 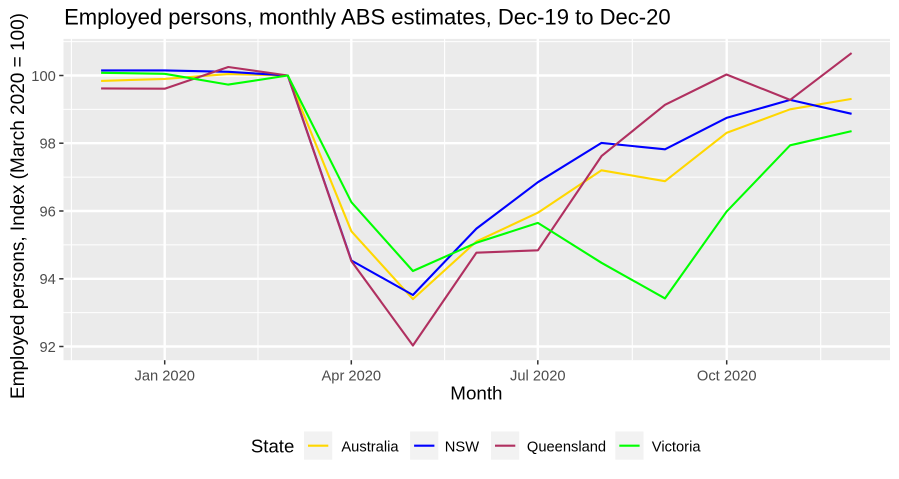 What do you see at coordinates (47, 280) in the screenshot?
I see `svg-text: 94` at bounding box center [47, 280].